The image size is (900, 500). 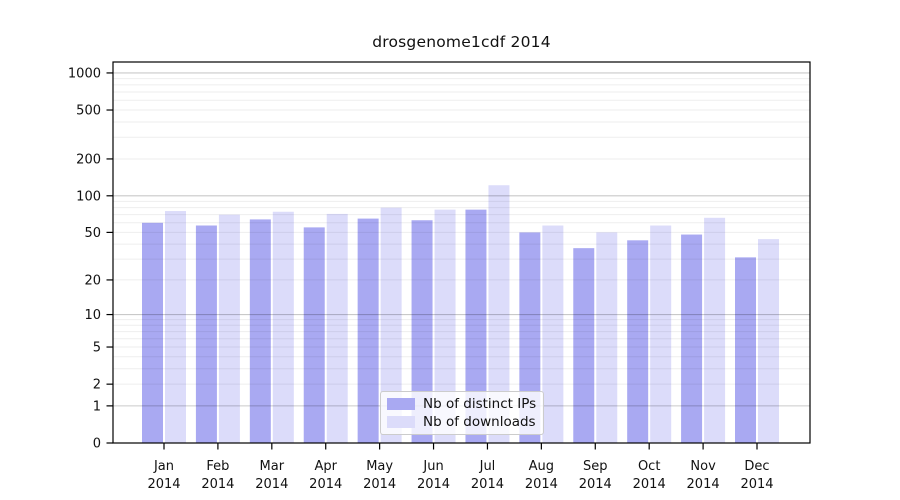 I want to click on y-axis-tick-label: 1, so click(x=97, y=406).